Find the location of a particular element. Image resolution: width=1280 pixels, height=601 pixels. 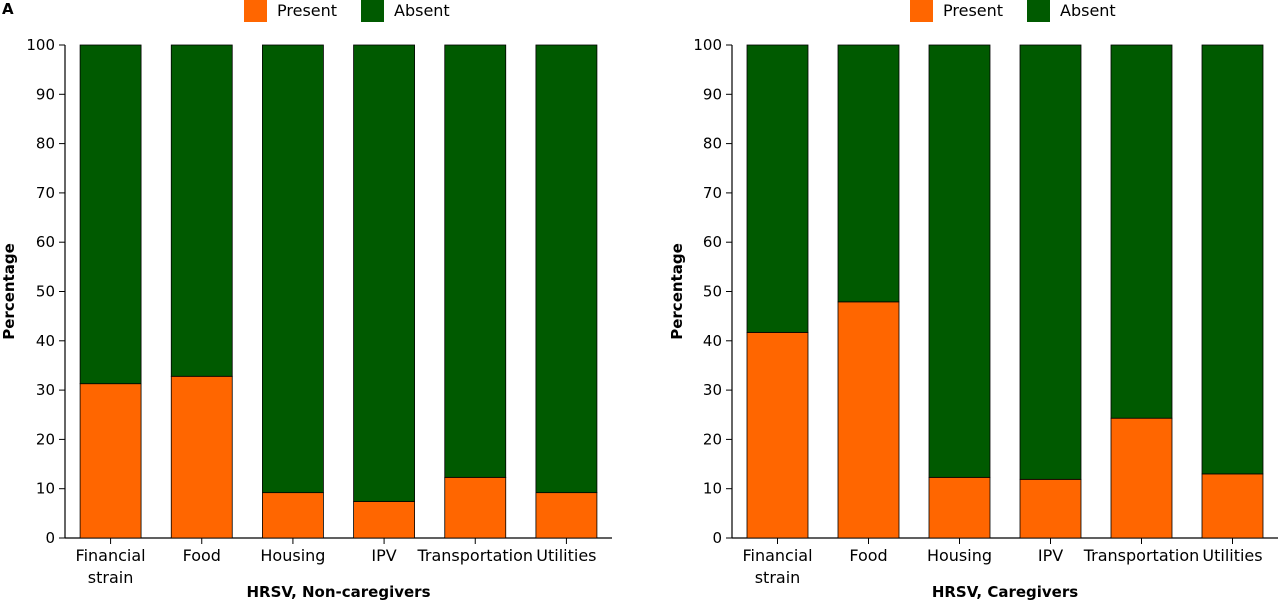

panel-label: A is located at coordinates (8, 9).